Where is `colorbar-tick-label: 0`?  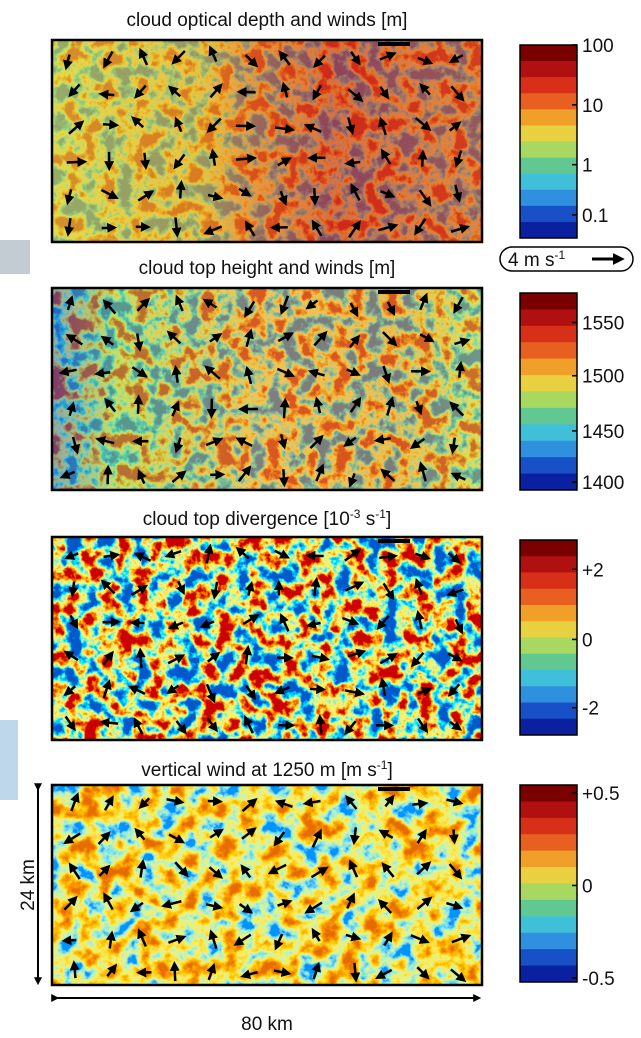
colorbar-tick-label: 0 is located at coordinates (587, 886).